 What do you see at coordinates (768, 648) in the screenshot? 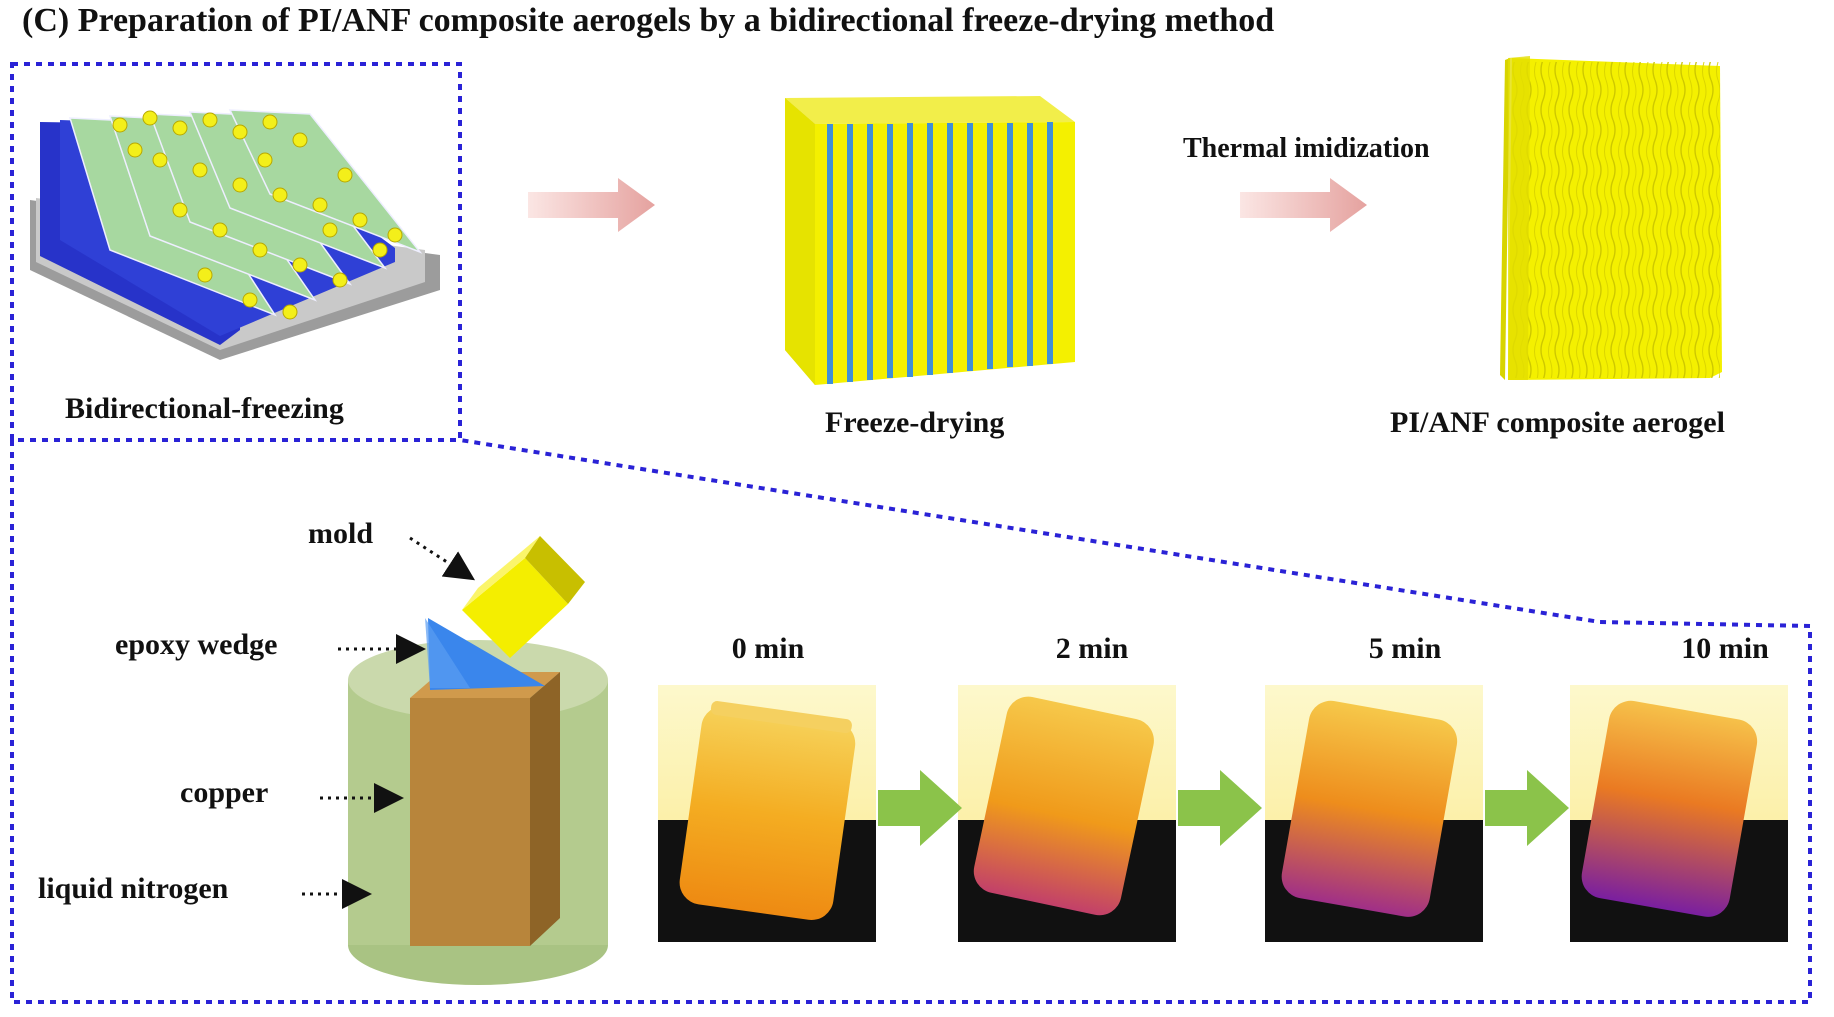
I see `time-label-0: 0 min` at bounding box center [768, 648].